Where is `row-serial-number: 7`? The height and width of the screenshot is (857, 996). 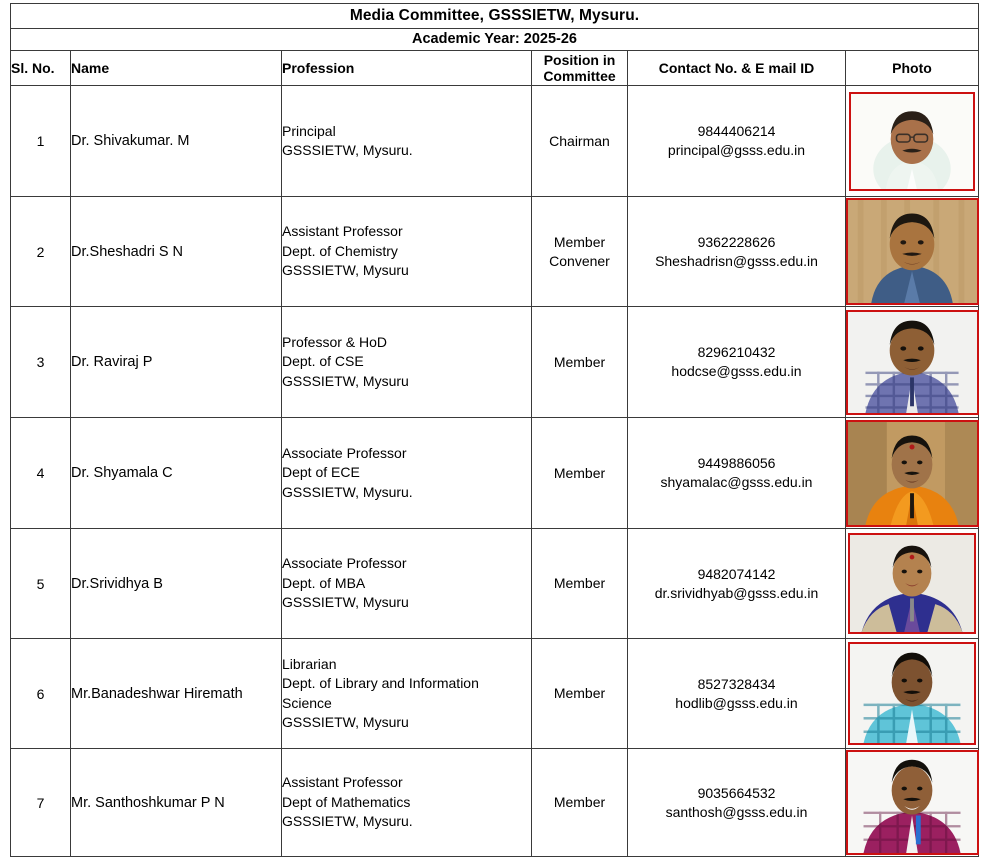
row-serial-number: 7 is located at coordinates (40, 802).